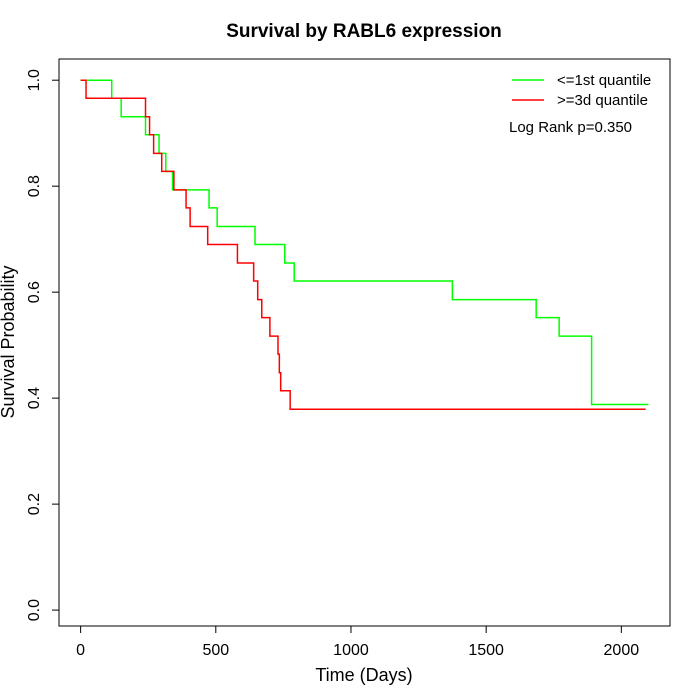  What do you see at coordinates (34, 186) in the screenshot?
I see `y-tick-label: 0.8` at bounding box center [34, 186].